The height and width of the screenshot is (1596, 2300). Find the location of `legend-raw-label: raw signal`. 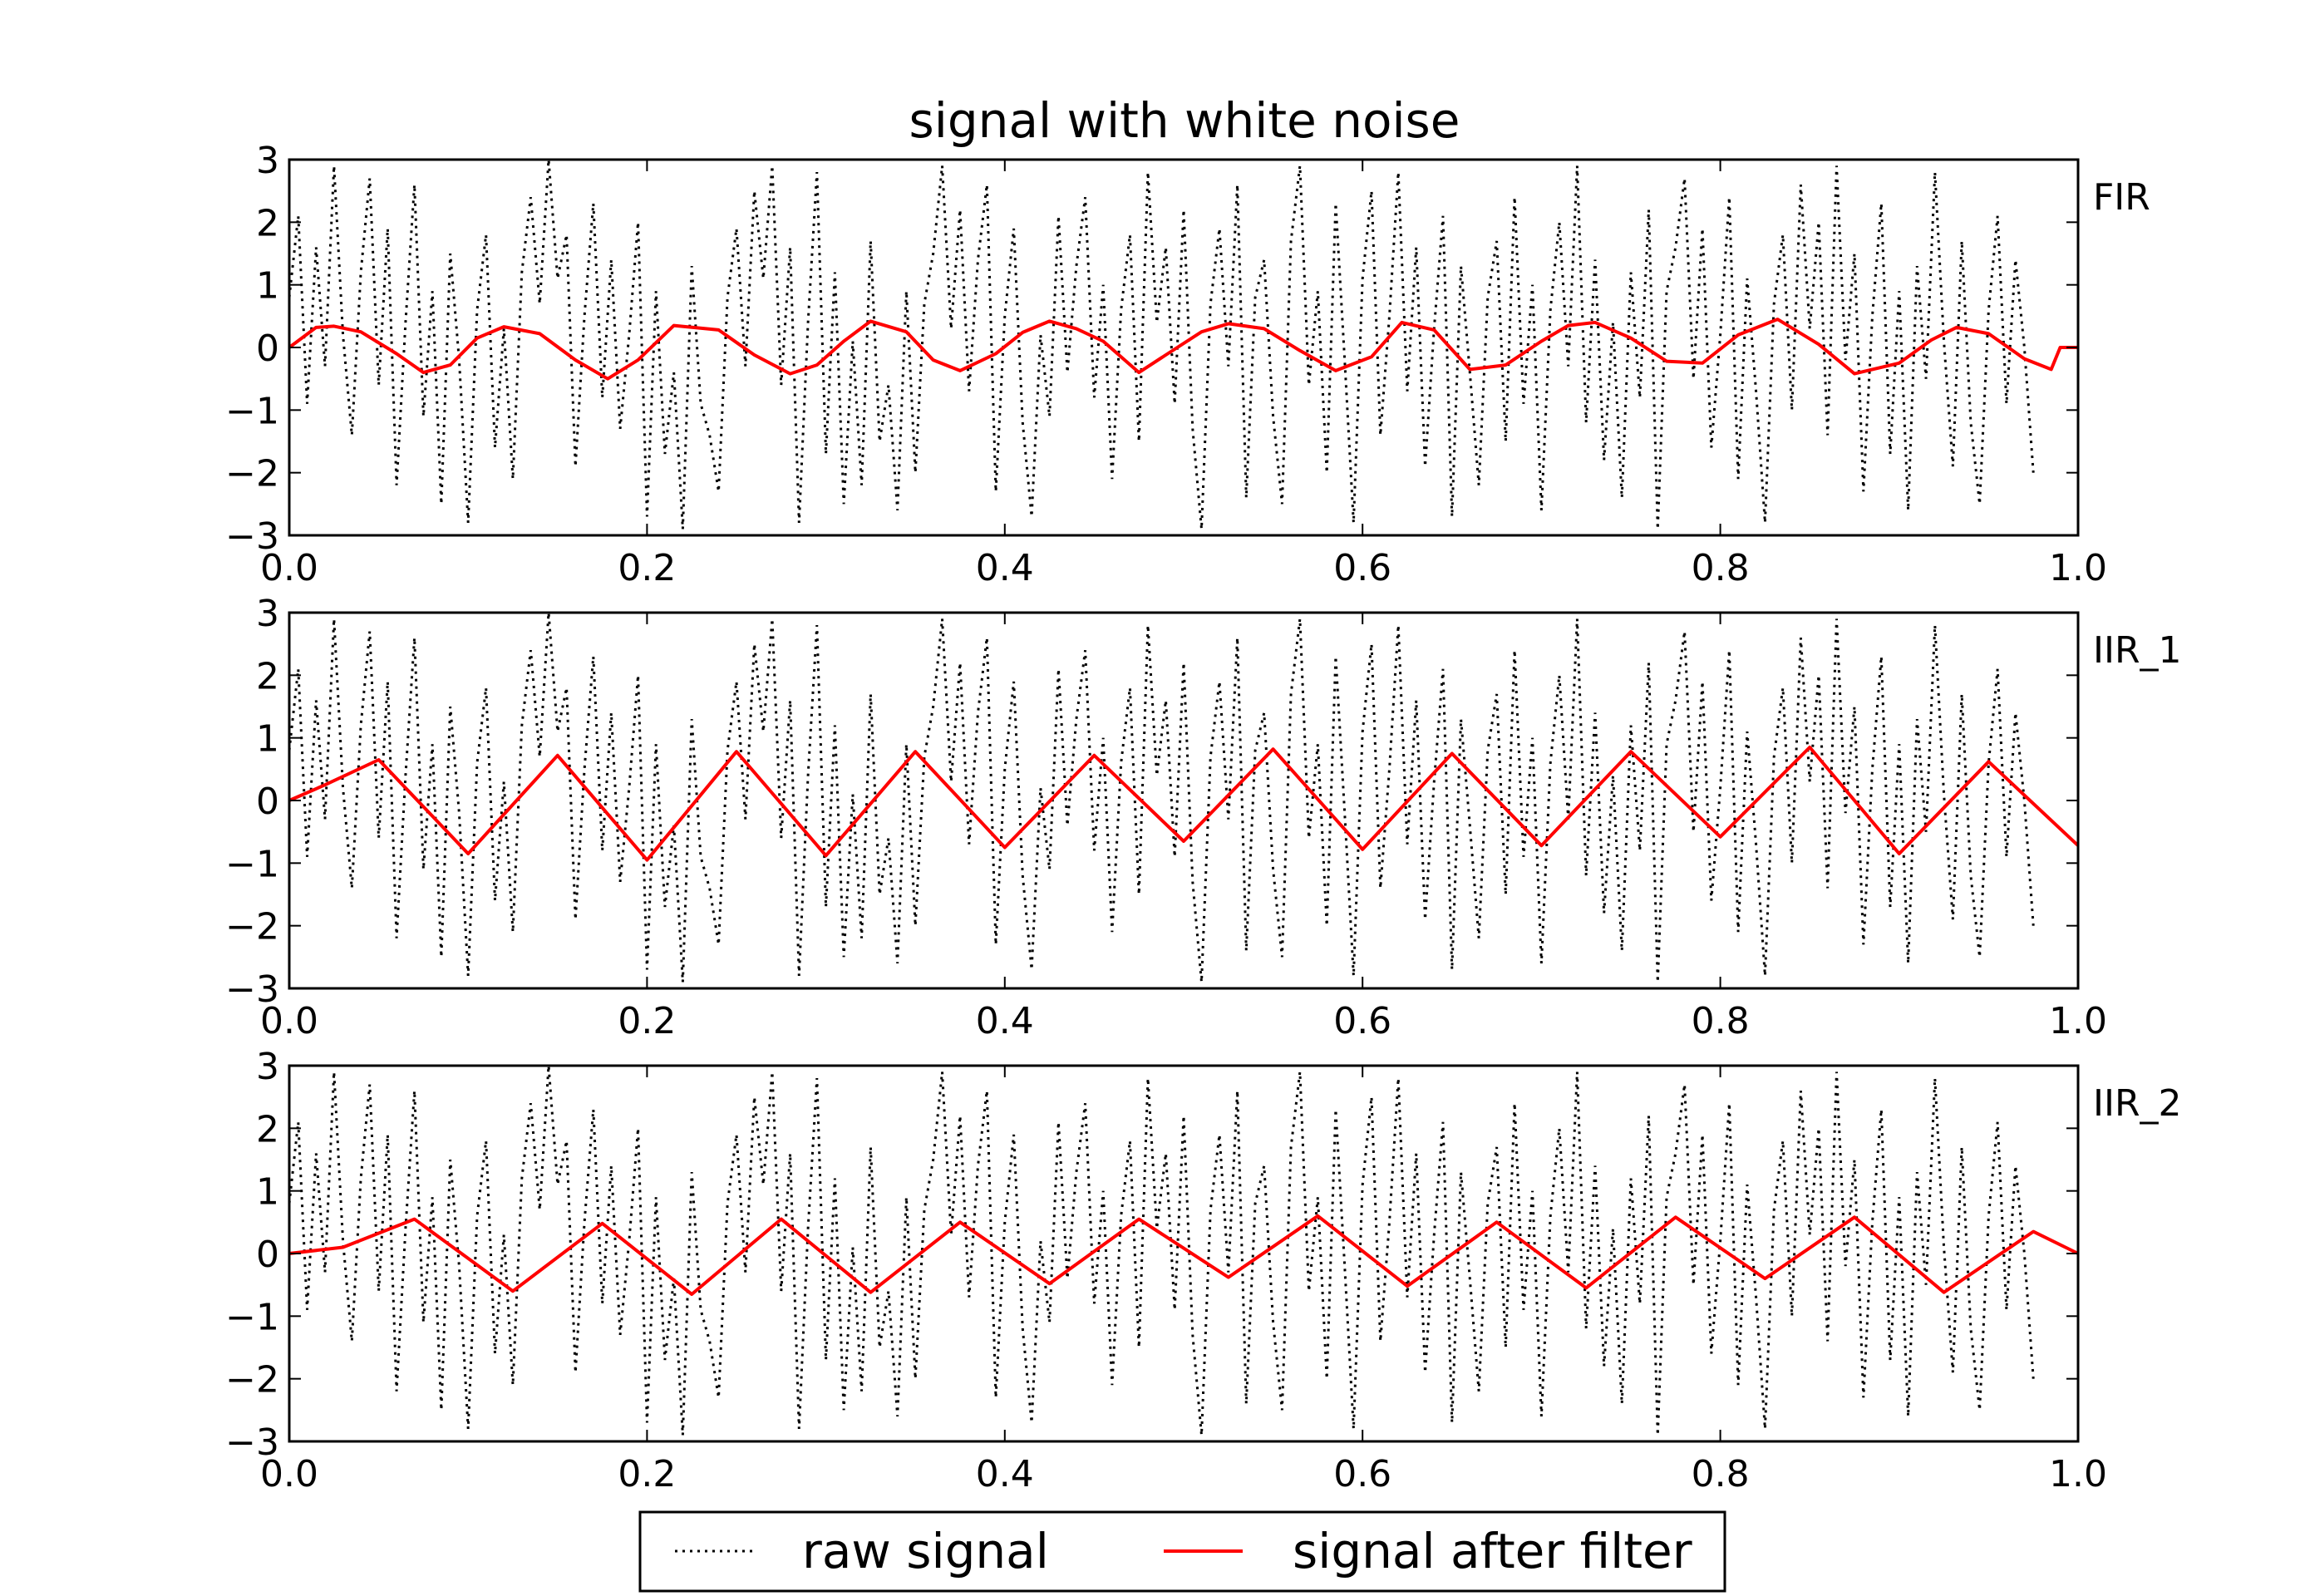

legend-raw-label: raw signal is located at coordinates (926, 1551).